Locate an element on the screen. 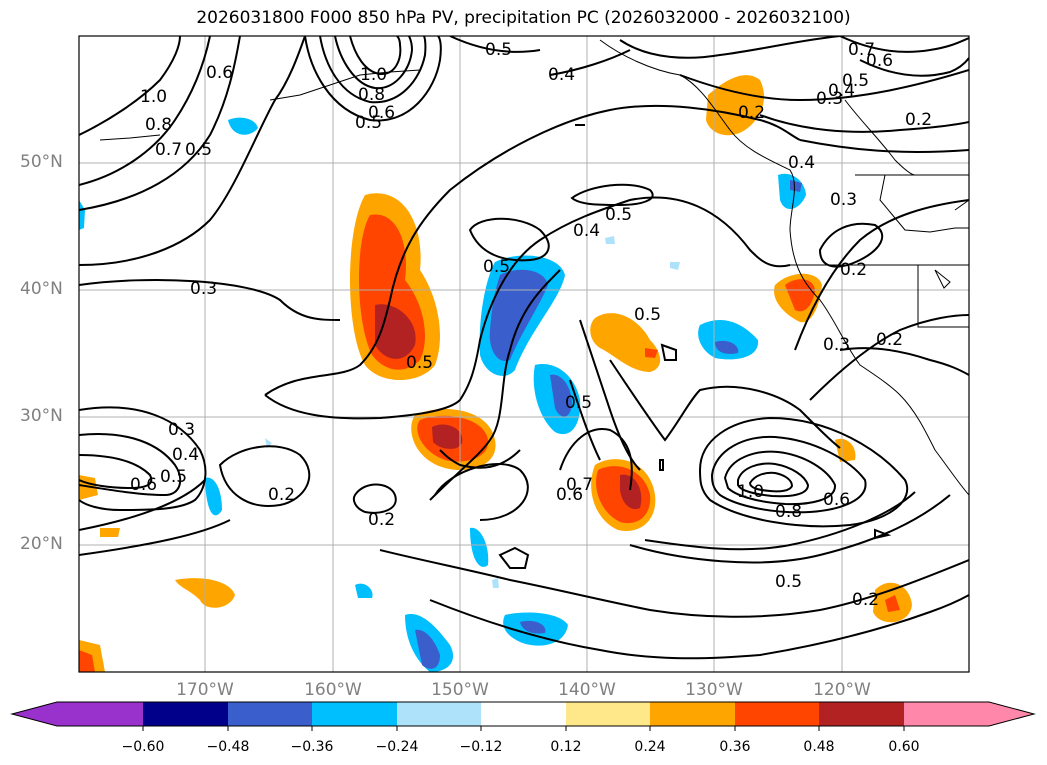  colorbar-tick-label: −0.60 is located at coordinates (143, 747).